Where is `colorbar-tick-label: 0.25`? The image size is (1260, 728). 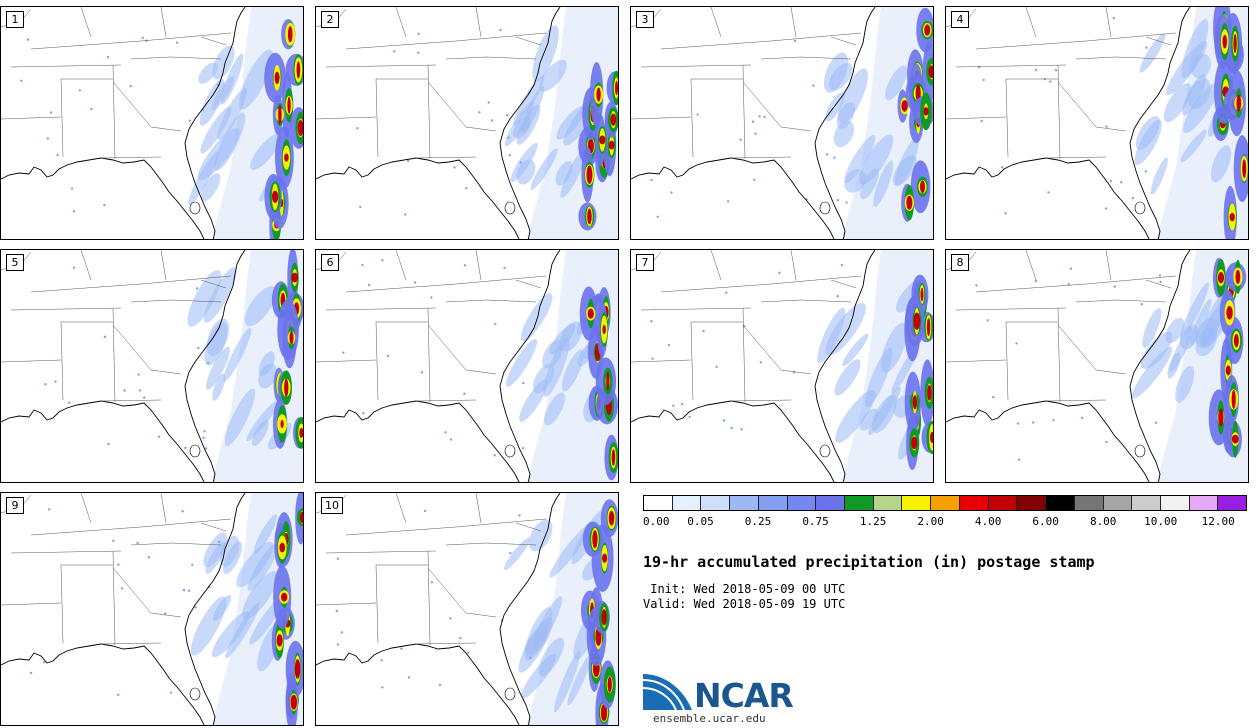
colorbar-tick-label: 0.25 is located at coordinates (758, 521).